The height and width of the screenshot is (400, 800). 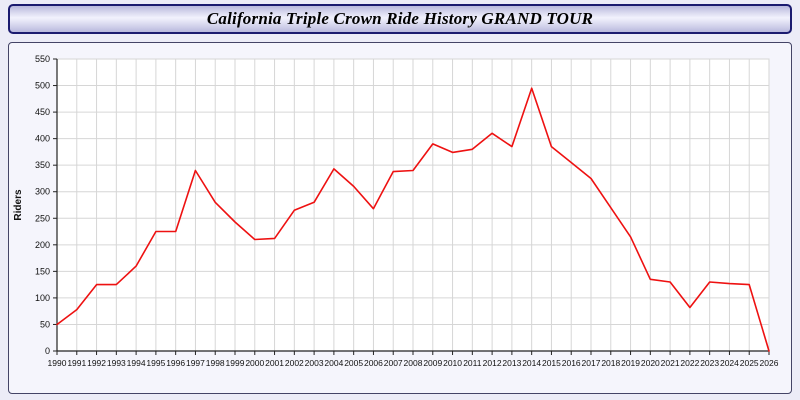 I want to click on svg-text: 2013, so click(x=511, y=363).